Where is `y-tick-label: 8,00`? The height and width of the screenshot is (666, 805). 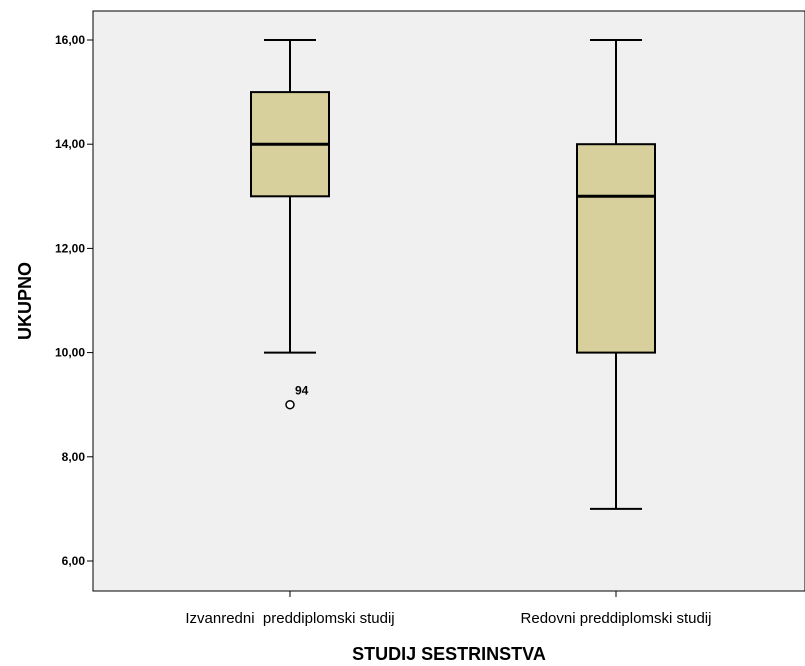 y-tick-label: 8,00 is located at coordinates (74, 457).